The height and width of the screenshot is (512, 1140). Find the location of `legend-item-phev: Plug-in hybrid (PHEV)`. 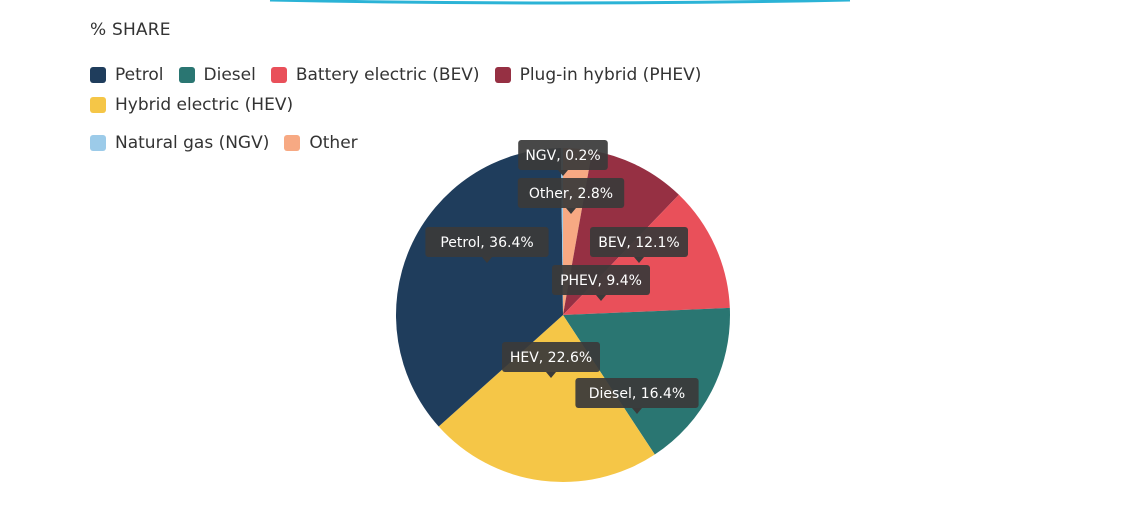

legend-item-phev: Plug-in hybrid (PHEV) is located at coordinates (598, 75).